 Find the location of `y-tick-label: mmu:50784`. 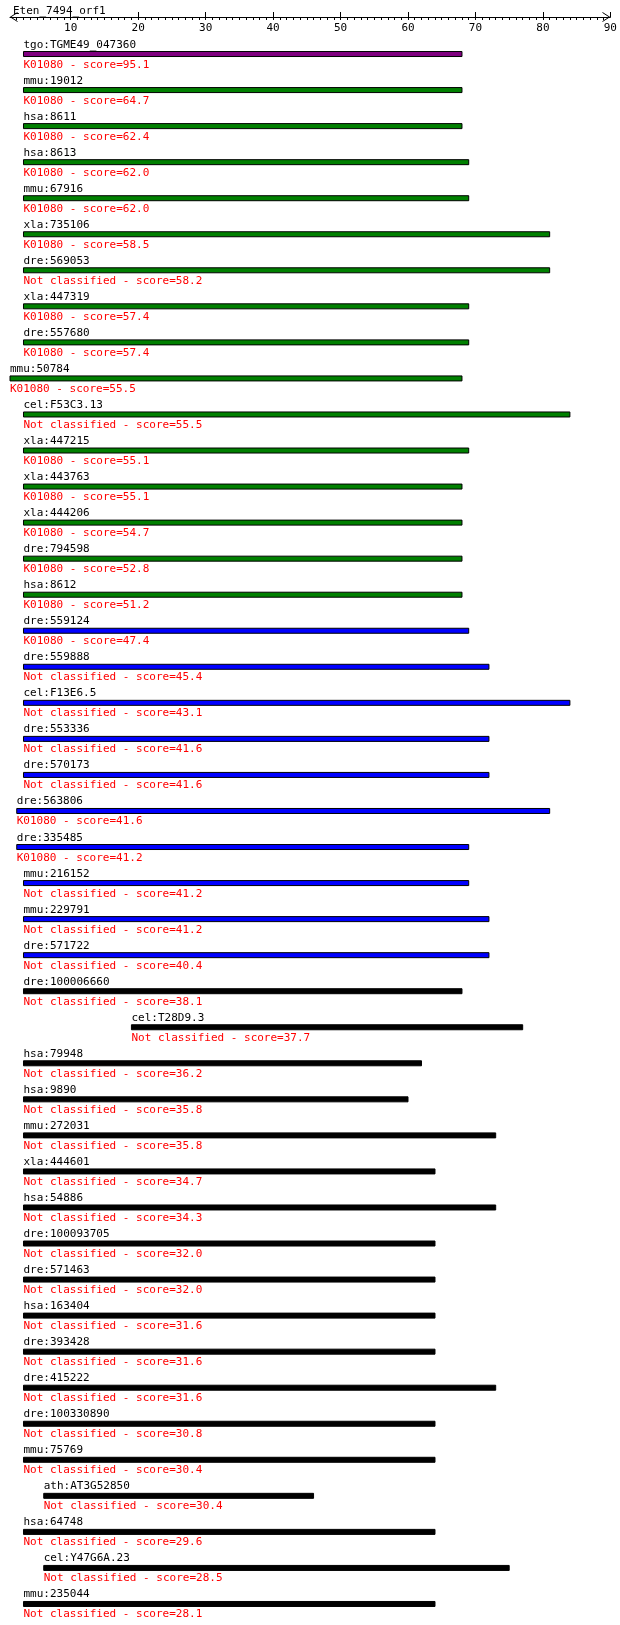

y-tick-label: mmu:50784 is located at coordinates (40, 368).